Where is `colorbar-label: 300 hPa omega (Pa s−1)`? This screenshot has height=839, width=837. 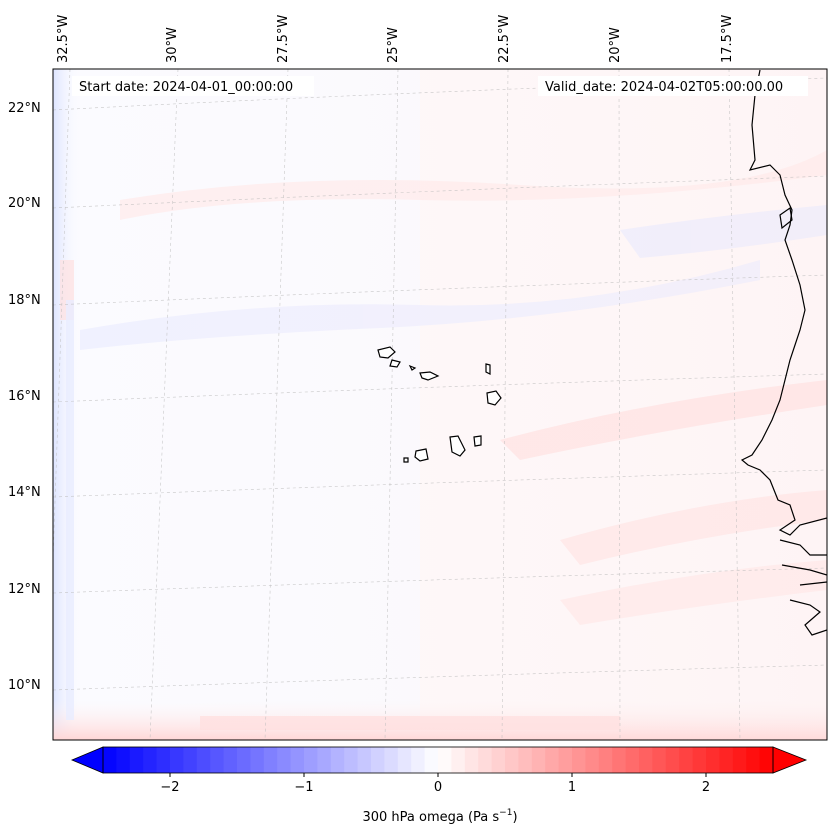
colorbar-label: 300 hPa omega (Pa s−1) is located at coordinates (439, 816).